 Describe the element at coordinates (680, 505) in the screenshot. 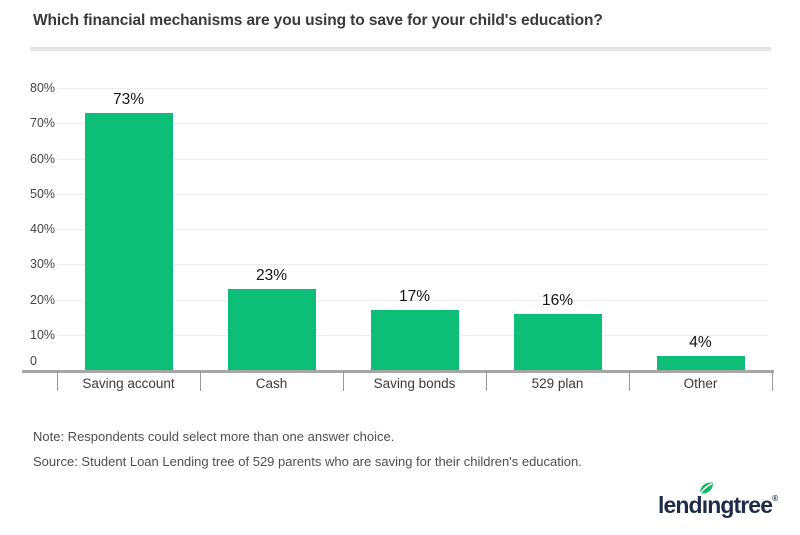

I see `logo-text-pre: lend` at that location.